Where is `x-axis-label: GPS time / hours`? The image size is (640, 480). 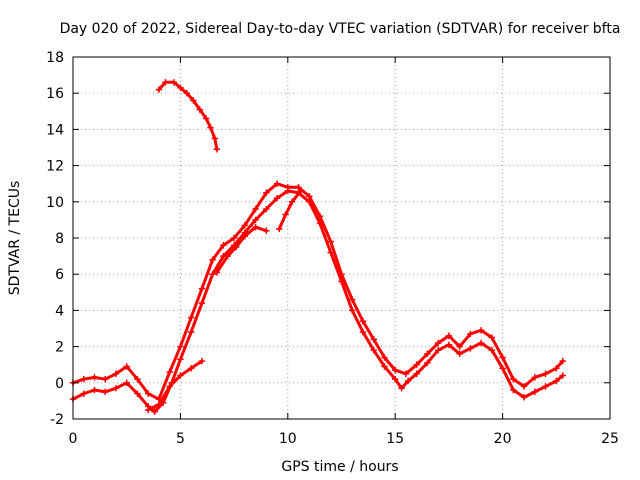
x-axis-label: GPS time / hours is located at coordinates (339, 467).